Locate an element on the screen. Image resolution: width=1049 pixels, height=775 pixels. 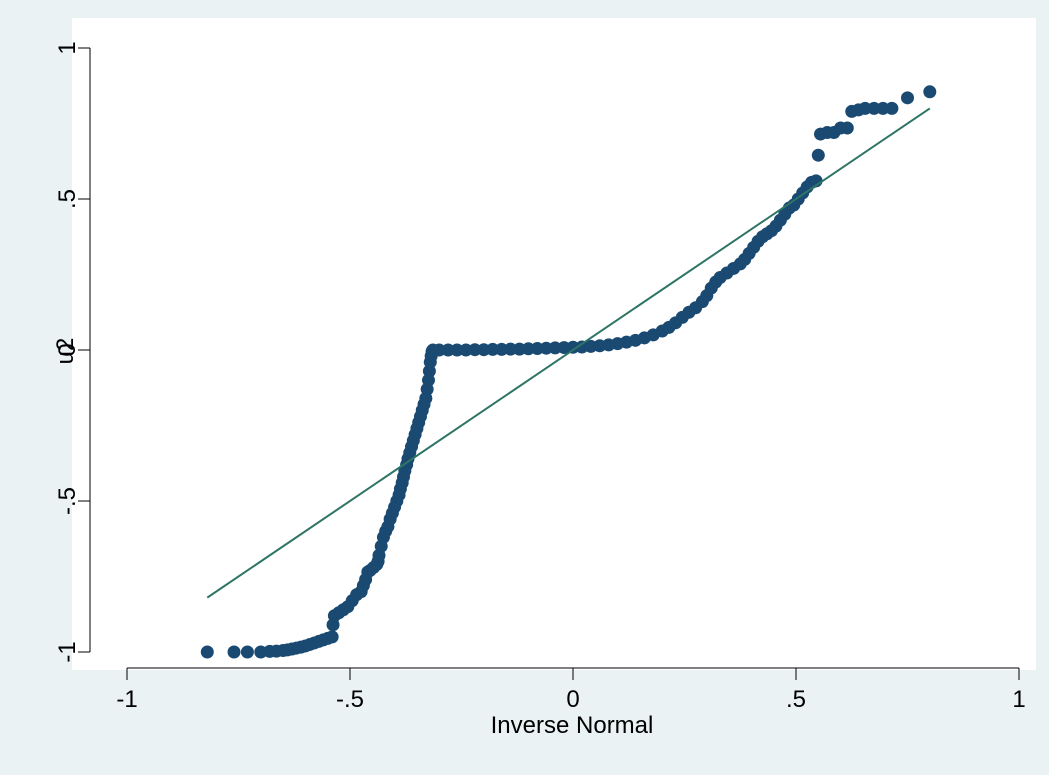
x-tick-label: 0 is located at coordinates (572, 699).